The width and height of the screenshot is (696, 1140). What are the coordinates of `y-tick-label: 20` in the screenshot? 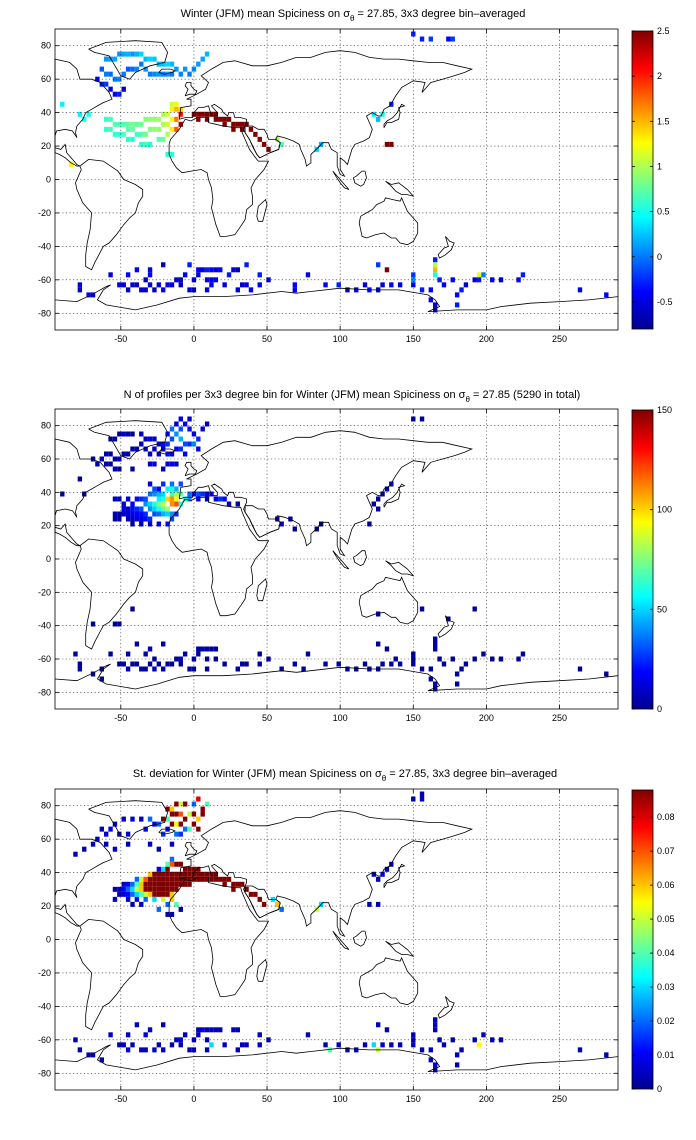 It's located at (46, 146).